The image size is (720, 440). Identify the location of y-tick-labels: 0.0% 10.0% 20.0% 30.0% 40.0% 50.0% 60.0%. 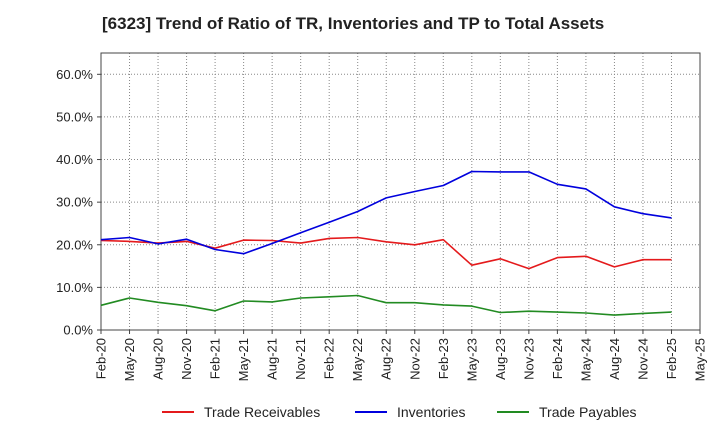
(74, 202).